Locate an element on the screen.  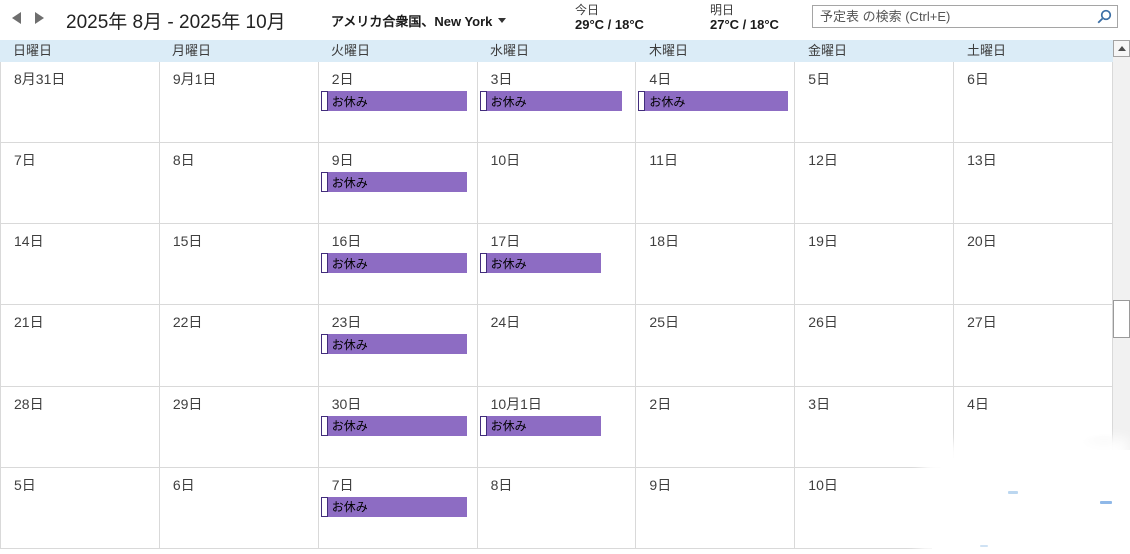
day-cell: 10月1日お休み is located at coordinates (557, 427).